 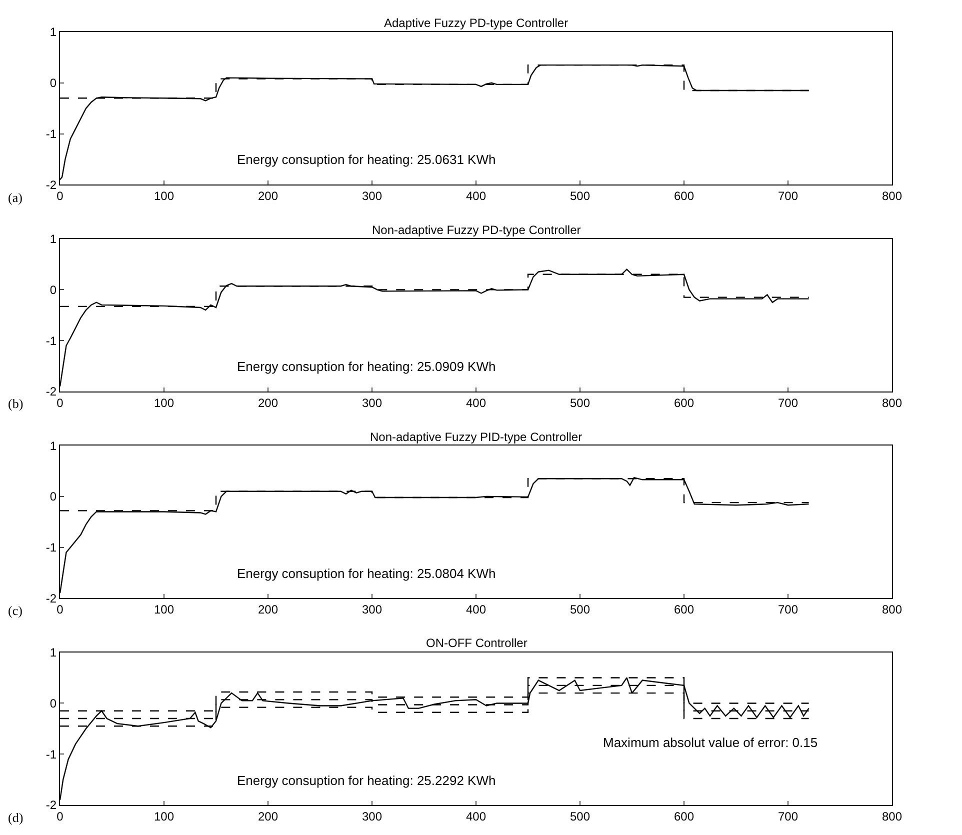 What do you see at coordinates (477, 643) in the screenshot?
I see `chart-title: ON-OFF Controller` at bounding box center [477, 643].